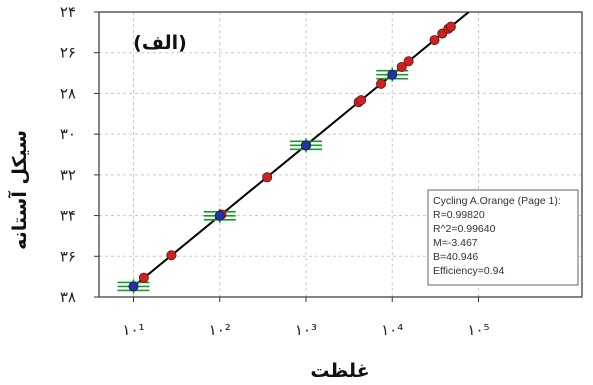 Image resolution: width=593 pixels, height=385 pixels. I want to click on stats-line-r: R=0.99820, so click(459, 215).